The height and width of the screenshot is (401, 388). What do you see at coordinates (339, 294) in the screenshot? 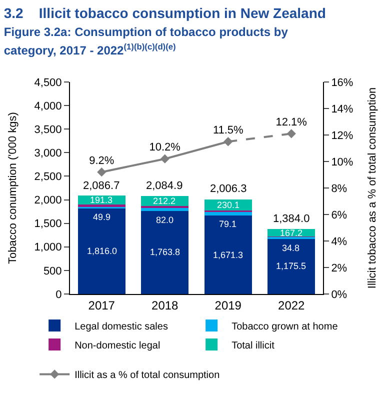
I see `y2-tick-label: 0%` at bounding box center [339, 294].